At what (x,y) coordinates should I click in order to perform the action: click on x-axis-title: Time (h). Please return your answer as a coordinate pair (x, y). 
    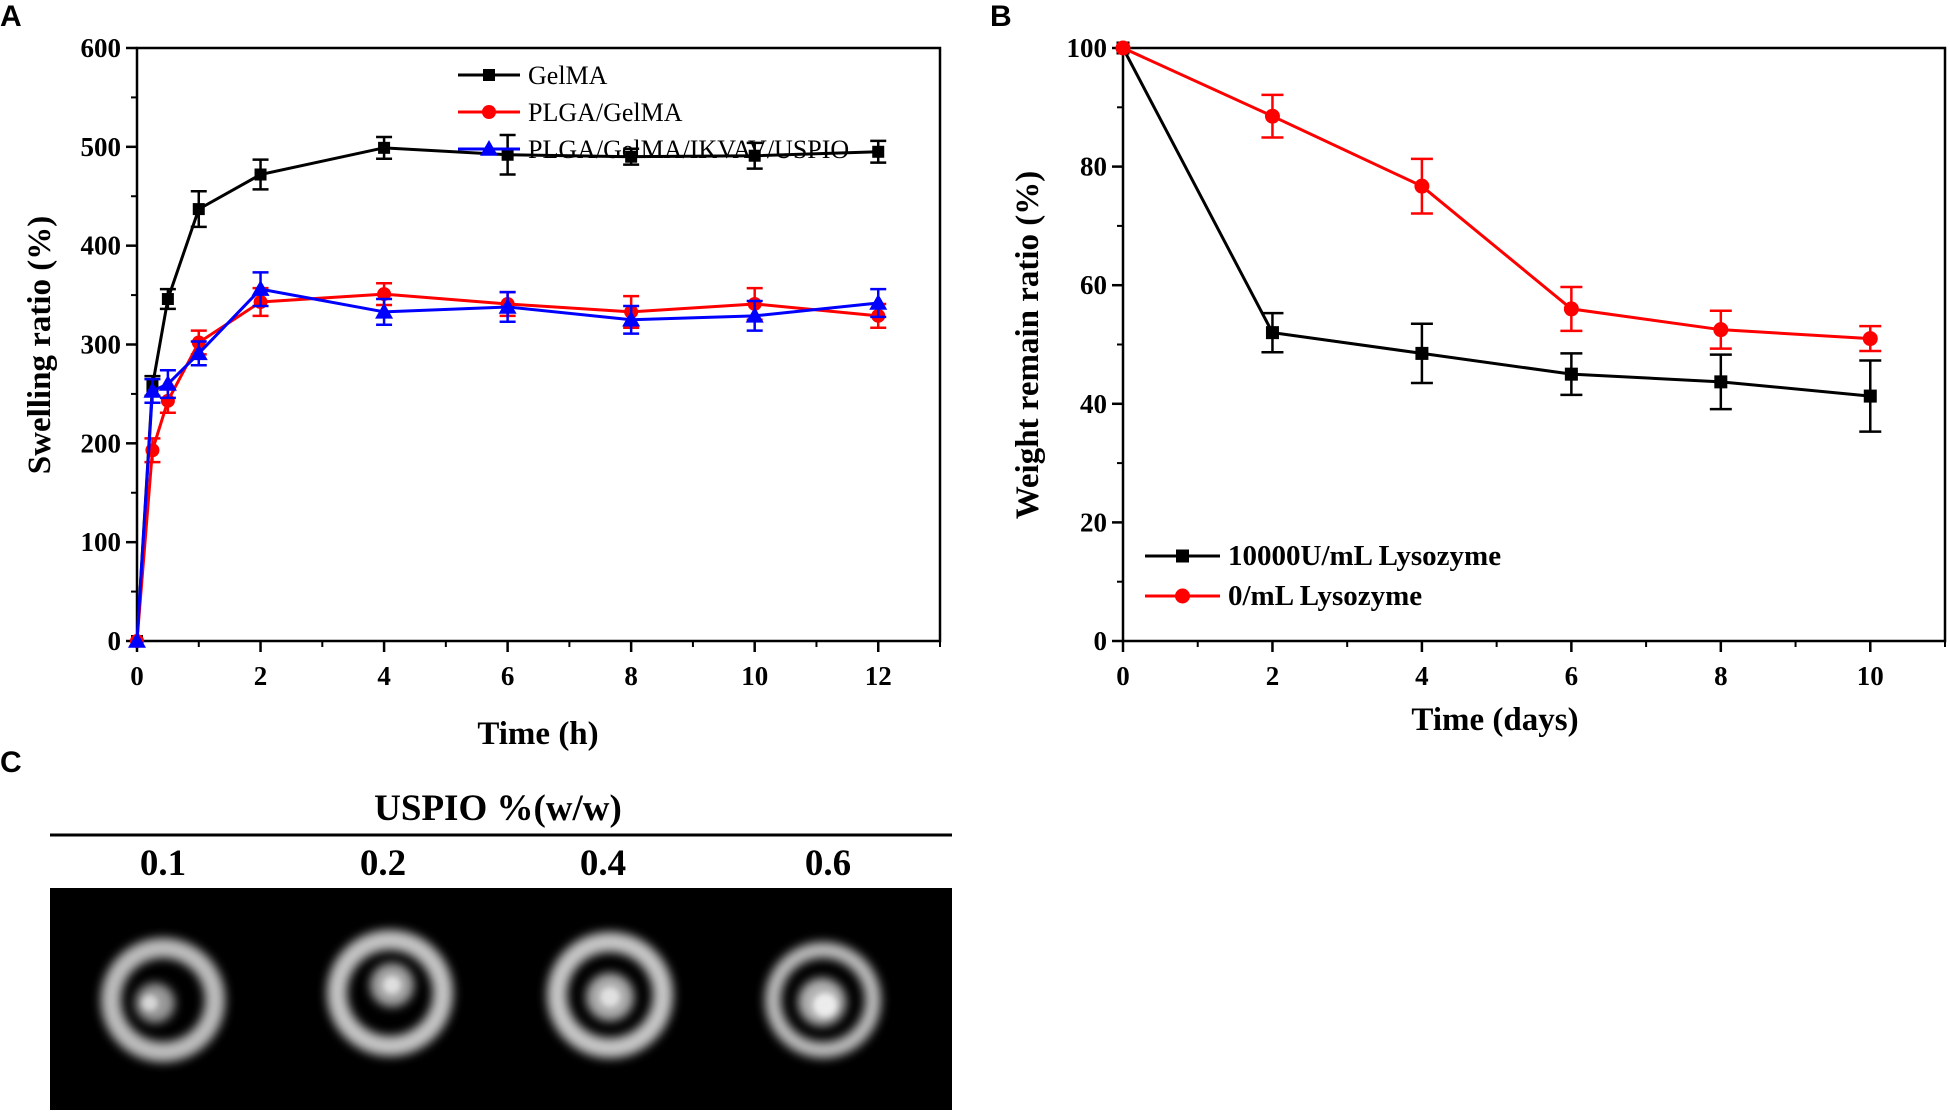
    Looking at the image, I should click on (537, 734).